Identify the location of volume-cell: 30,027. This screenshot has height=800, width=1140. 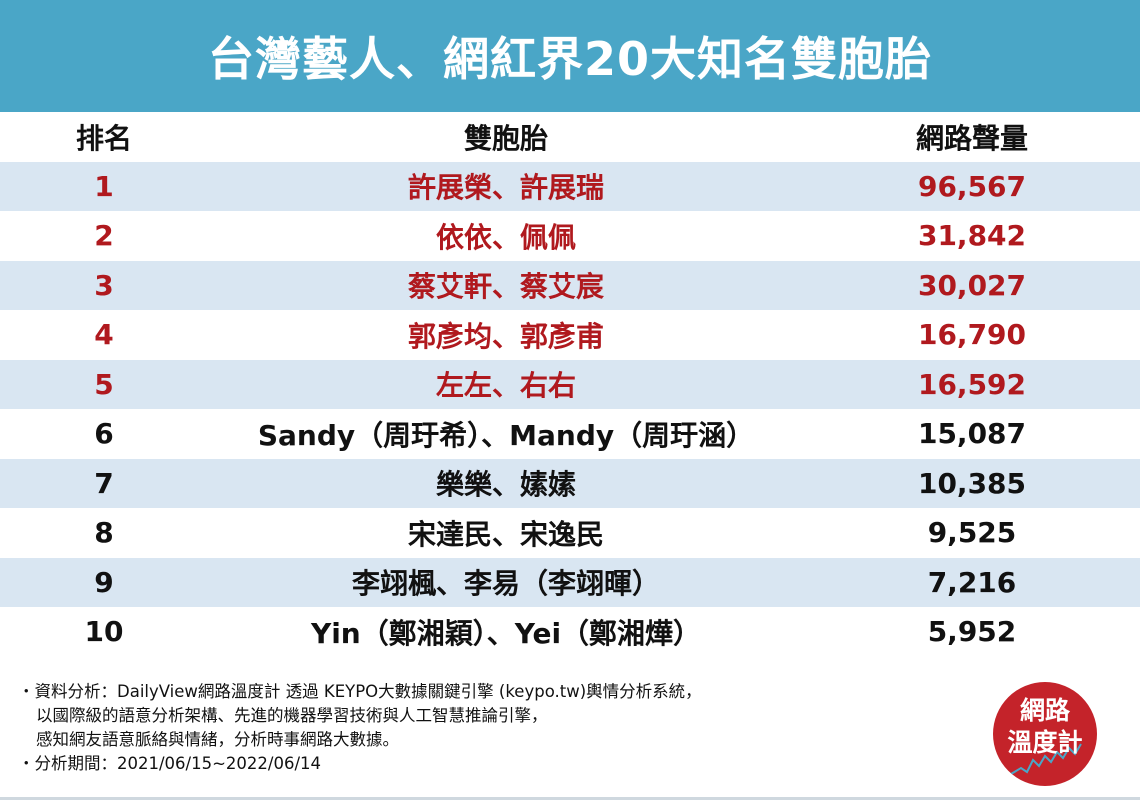
(972, 285).